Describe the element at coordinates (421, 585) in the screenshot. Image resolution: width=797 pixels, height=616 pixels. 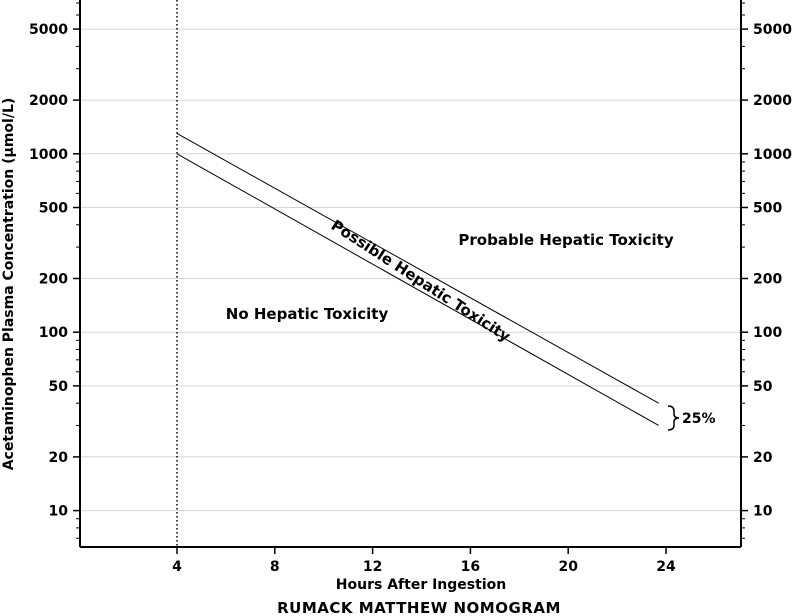
I see `x-axis-label: Hours After Ingestion` at that location.